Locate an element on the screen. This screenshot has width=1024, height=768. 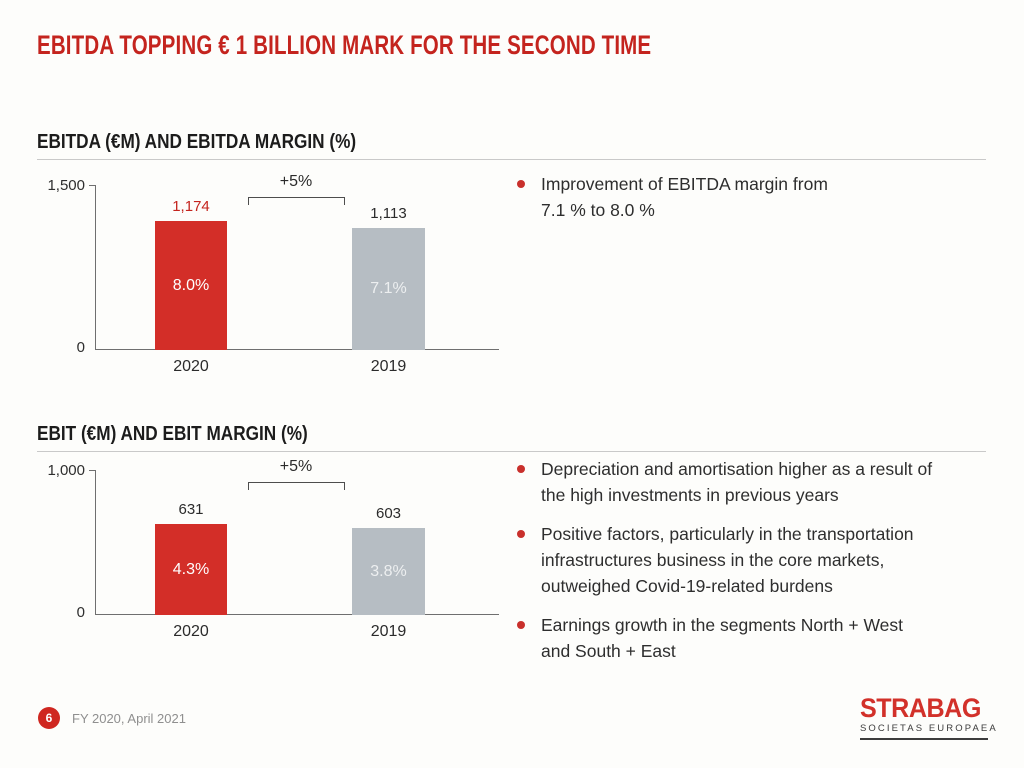
bar-value-label-2020: 631 is located at coordinates (191, 509).